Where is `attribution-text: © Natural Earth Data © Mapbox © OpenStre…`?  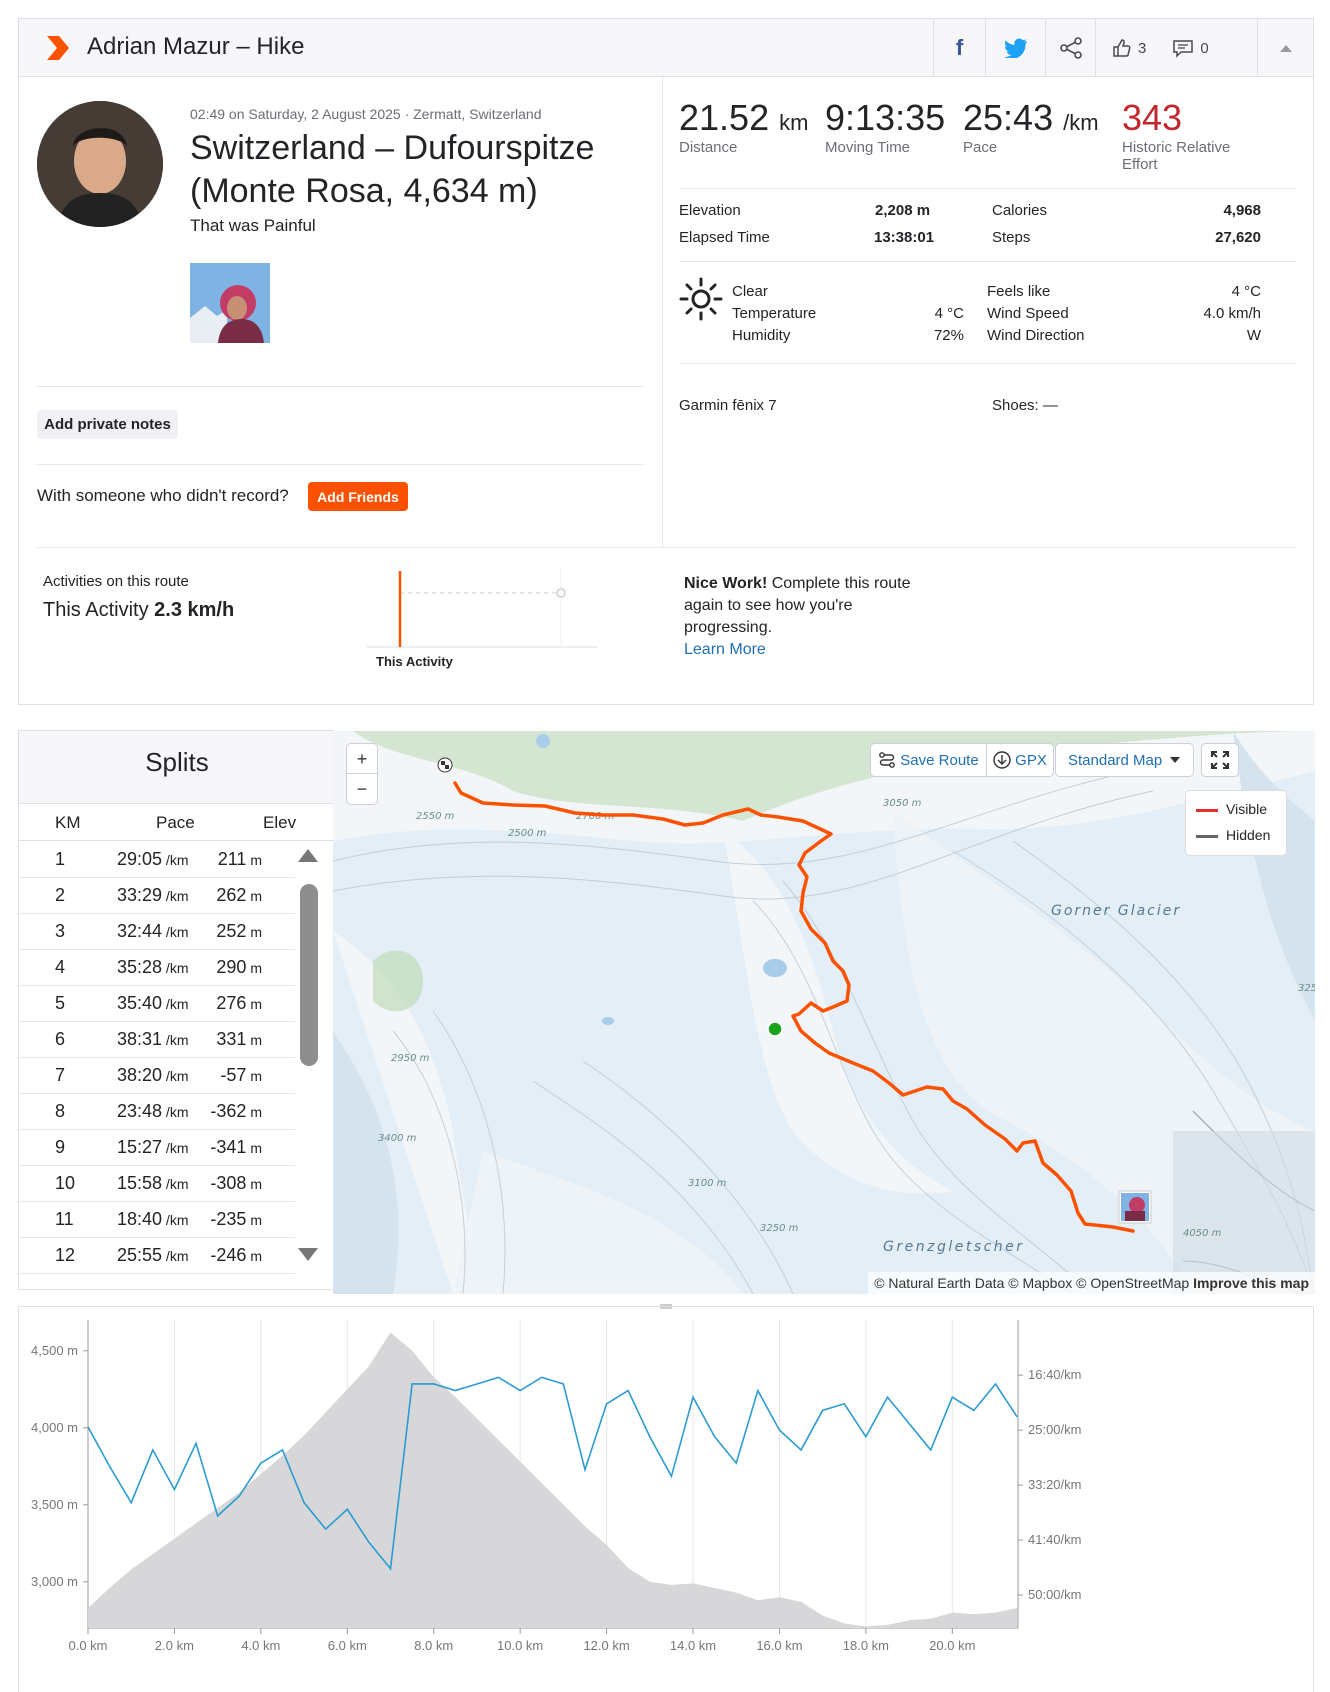 attribution-text: © Natural Earth Data © Mapbox © OpenStre… is located at coordinates (1032, 1283).